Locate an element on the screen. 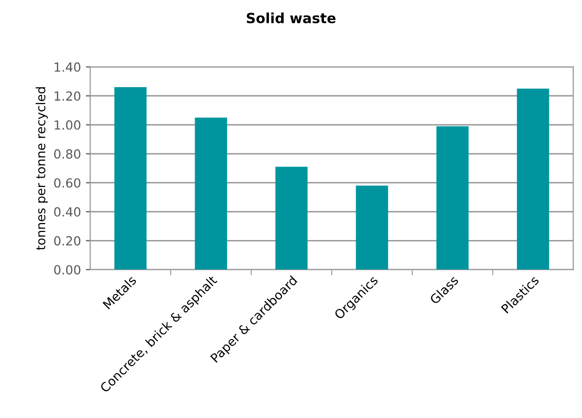 This screenshot has height=418, width=582. y-tick-label: 1.20 is located at coordinates (67, 96).